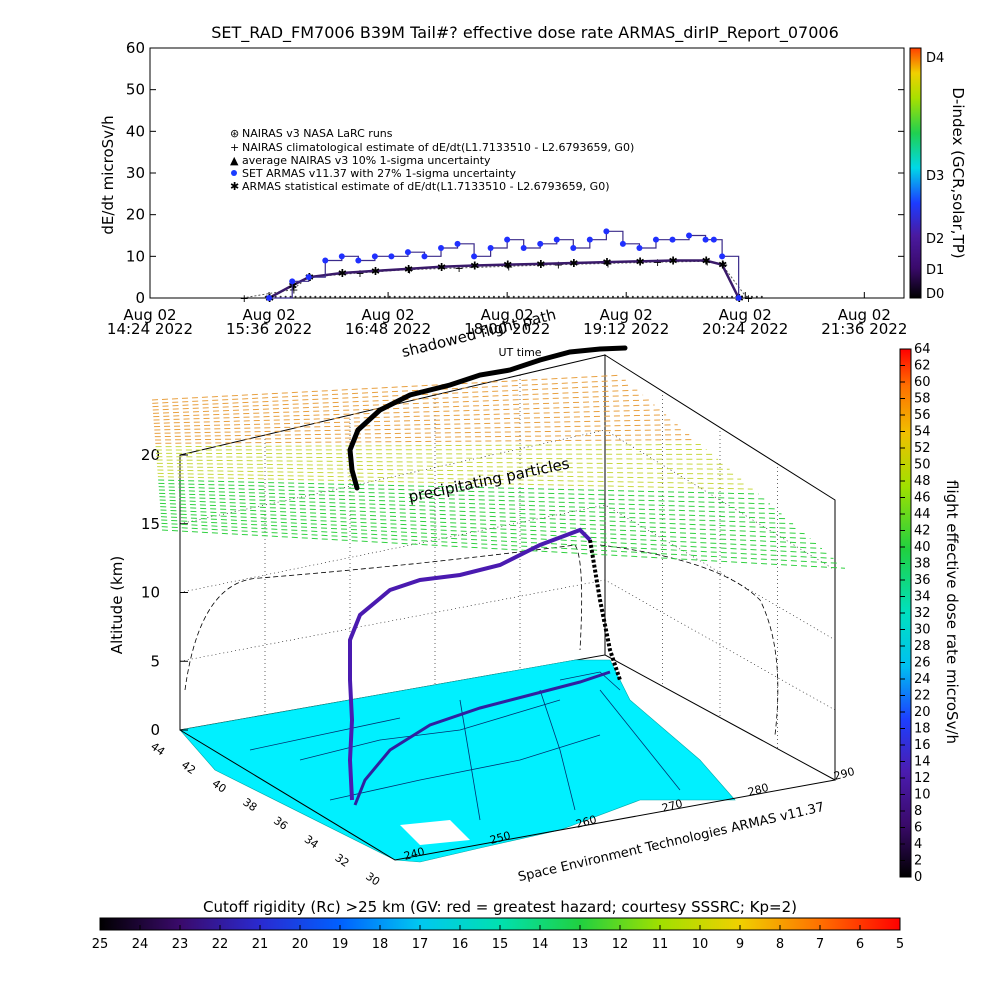 The width and height of the screenshot is (1000, 1000). What do you see at coordinates (922, 597) in the screenshot?
I see `dose-tick-label: 34` at bounding box center [922, 597].